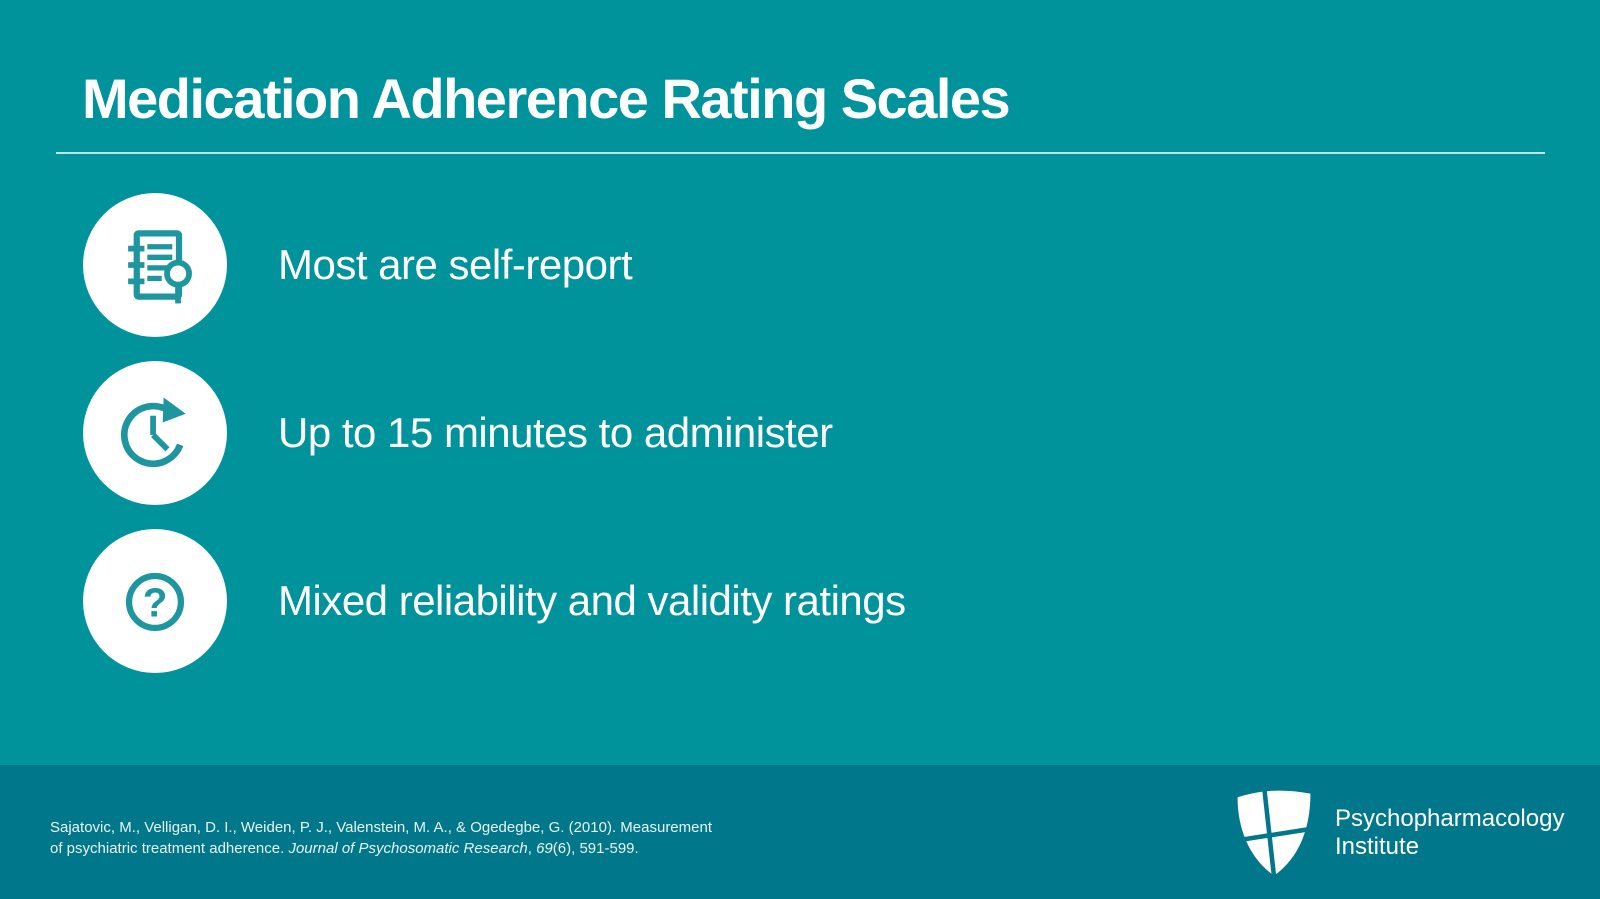  I want to click on bullet-text: Mixed reliability and validity ratings, so click(592, 600).